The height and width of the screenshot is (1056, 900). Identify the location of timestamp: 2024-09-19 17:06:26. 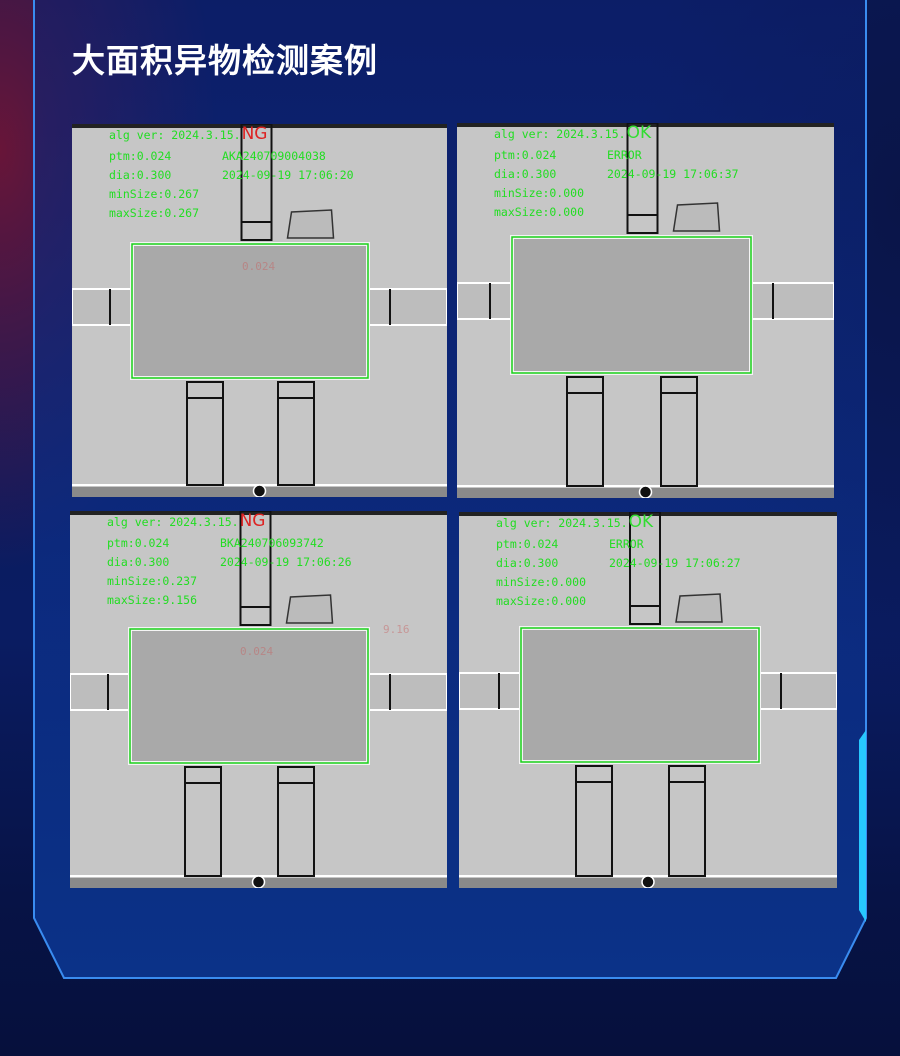
(286, 562).